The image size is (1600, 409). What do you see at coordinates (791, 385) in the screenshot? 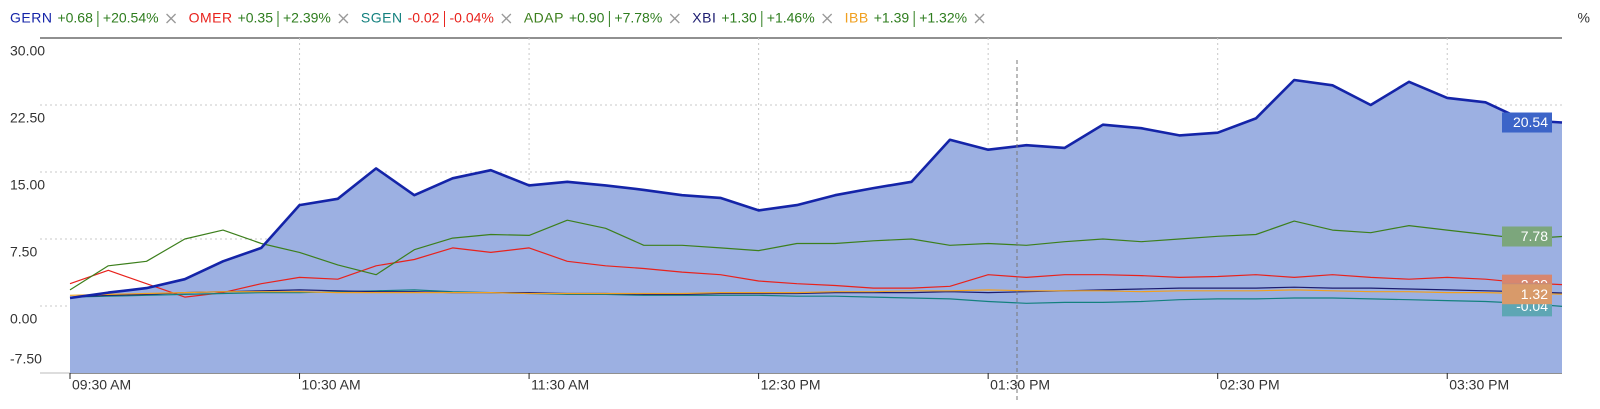
I see `x-tick-label: 12:30 PM` at bounding box center [791, 385].